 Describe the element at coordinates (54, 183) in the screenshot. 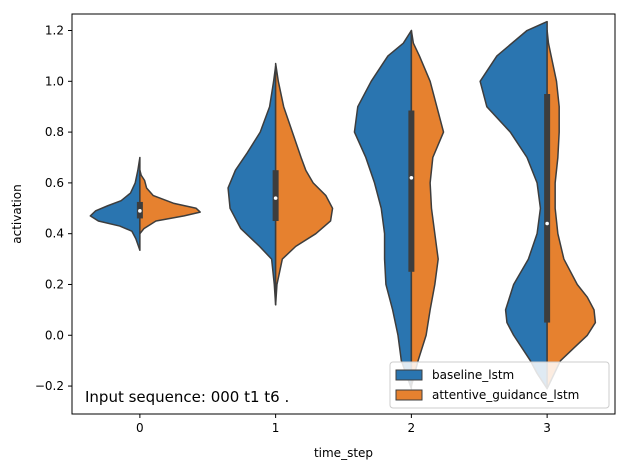

I see `y-tick-label: 0.6` at that location.